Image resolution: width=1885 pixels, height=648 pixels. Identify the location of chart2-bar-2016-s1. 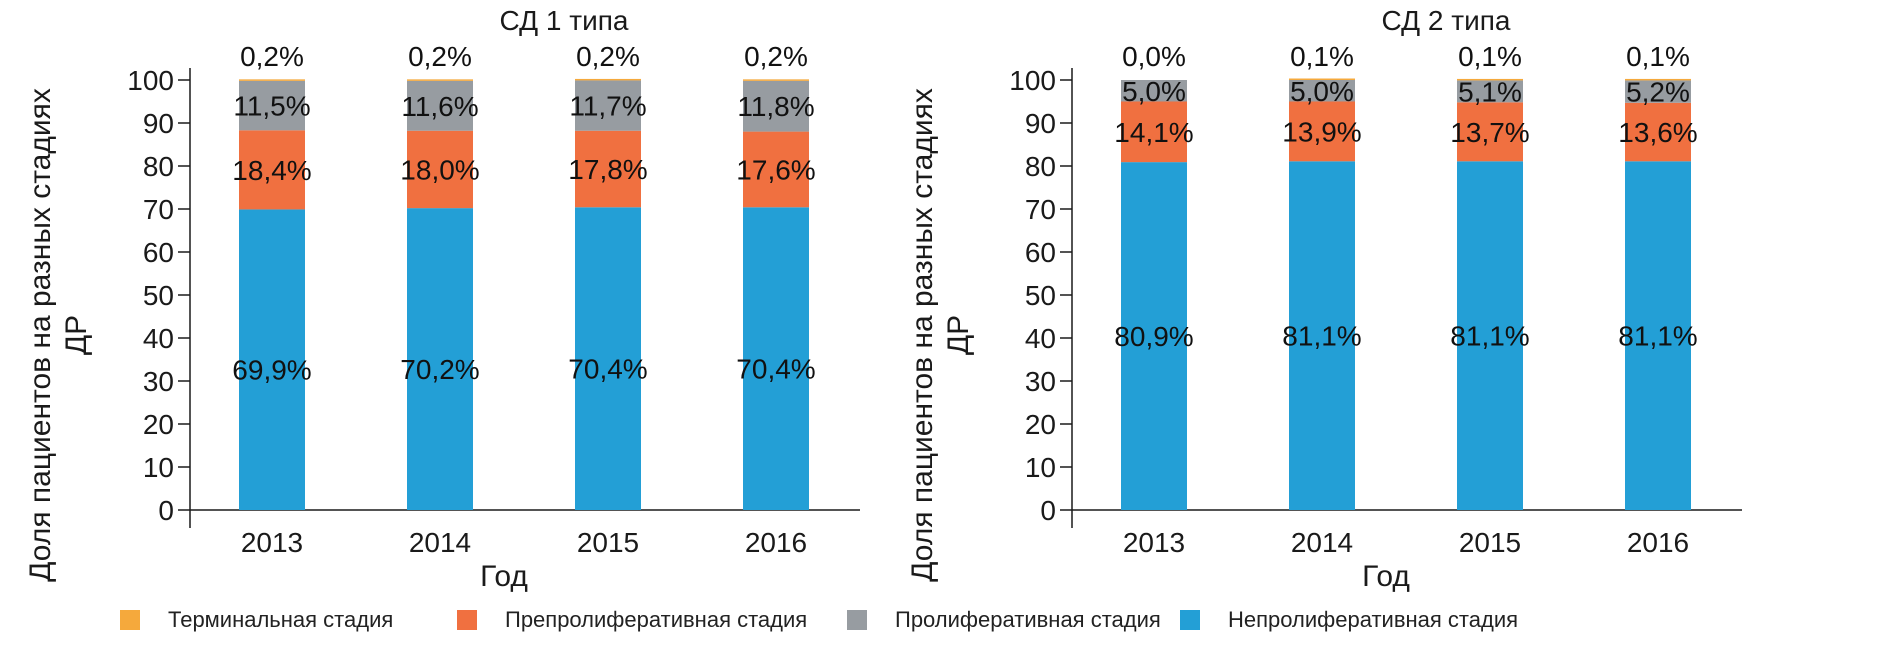
(1658, 132).